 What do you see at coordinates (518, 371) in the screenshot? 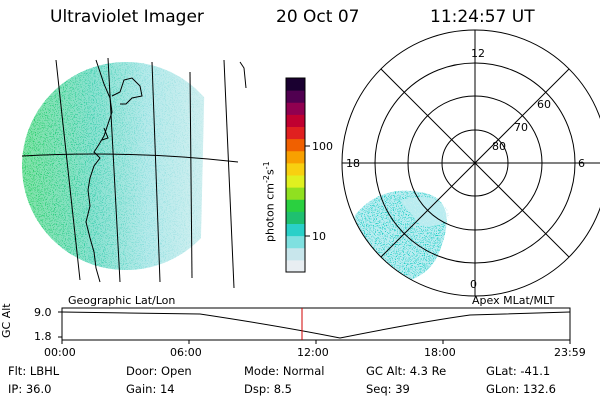
I see `info-item: GLat: -41.1` at bounding box center [518, 371].